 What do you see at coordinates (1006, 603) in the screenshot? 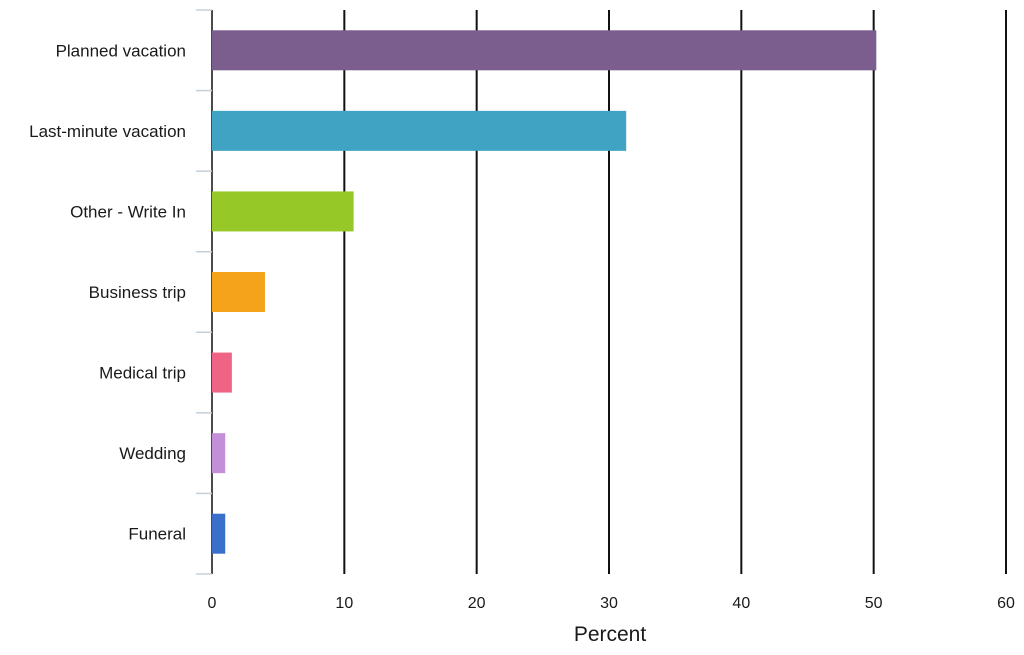
I see `x-tick-label: 60` at bounding box center [1006, 603].